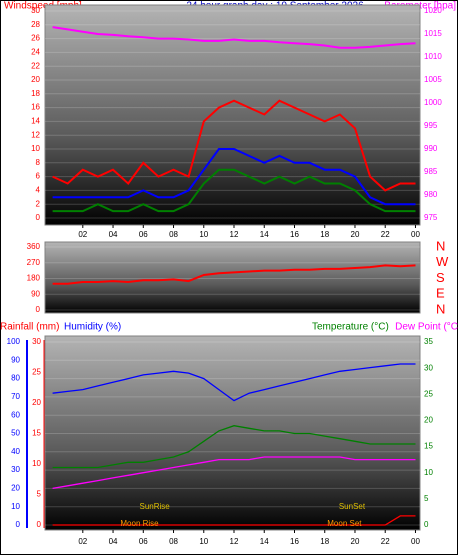  Describe the element at coordinates (155, 506) in the screenshot. I see `sun-annotation: SunRise` at that location.